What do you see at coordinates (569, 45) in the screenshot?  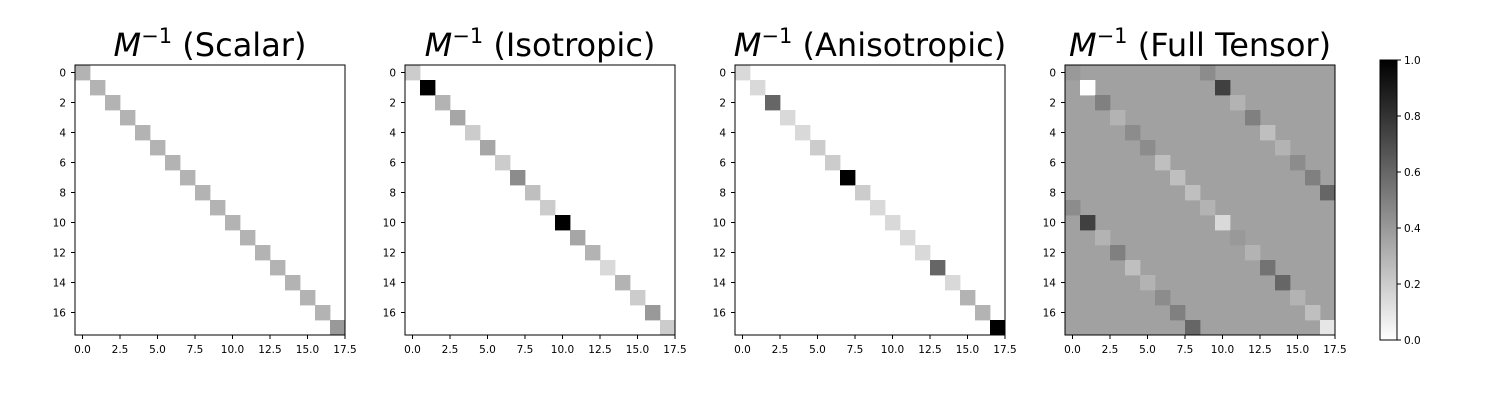 I see `title-suffix: (Isotropic)` at bounding box center [569, 45].